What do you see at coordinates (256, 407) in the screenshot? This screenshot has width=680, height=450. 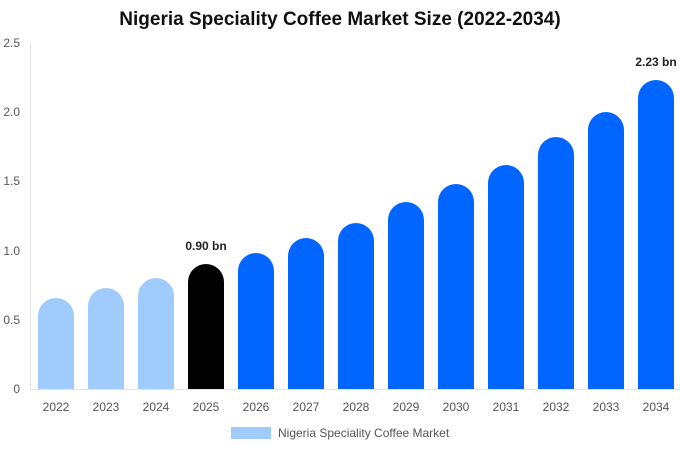 I see `x-tick-label: 2026` at bounding box center [256, 407].